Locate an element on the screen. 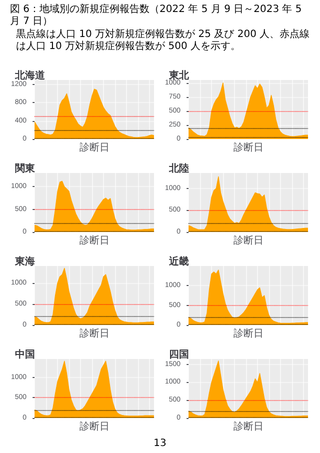 This screenshot has height=453, width=320. chart-title: 北陸 is located at coordinates (178, 168).